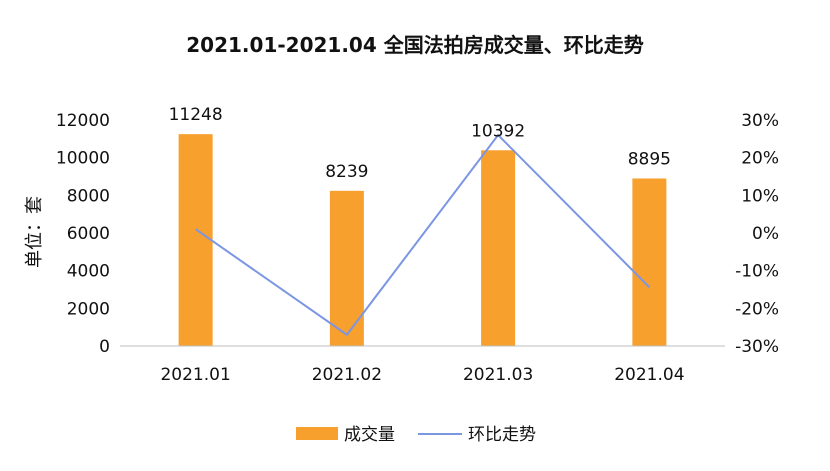 This screenshot has height=471, width=830. What do you see at coordinates (369, 435) in the screenshot?
I see `legend-bar-label: 成交量` at bounding box center [369, 435].